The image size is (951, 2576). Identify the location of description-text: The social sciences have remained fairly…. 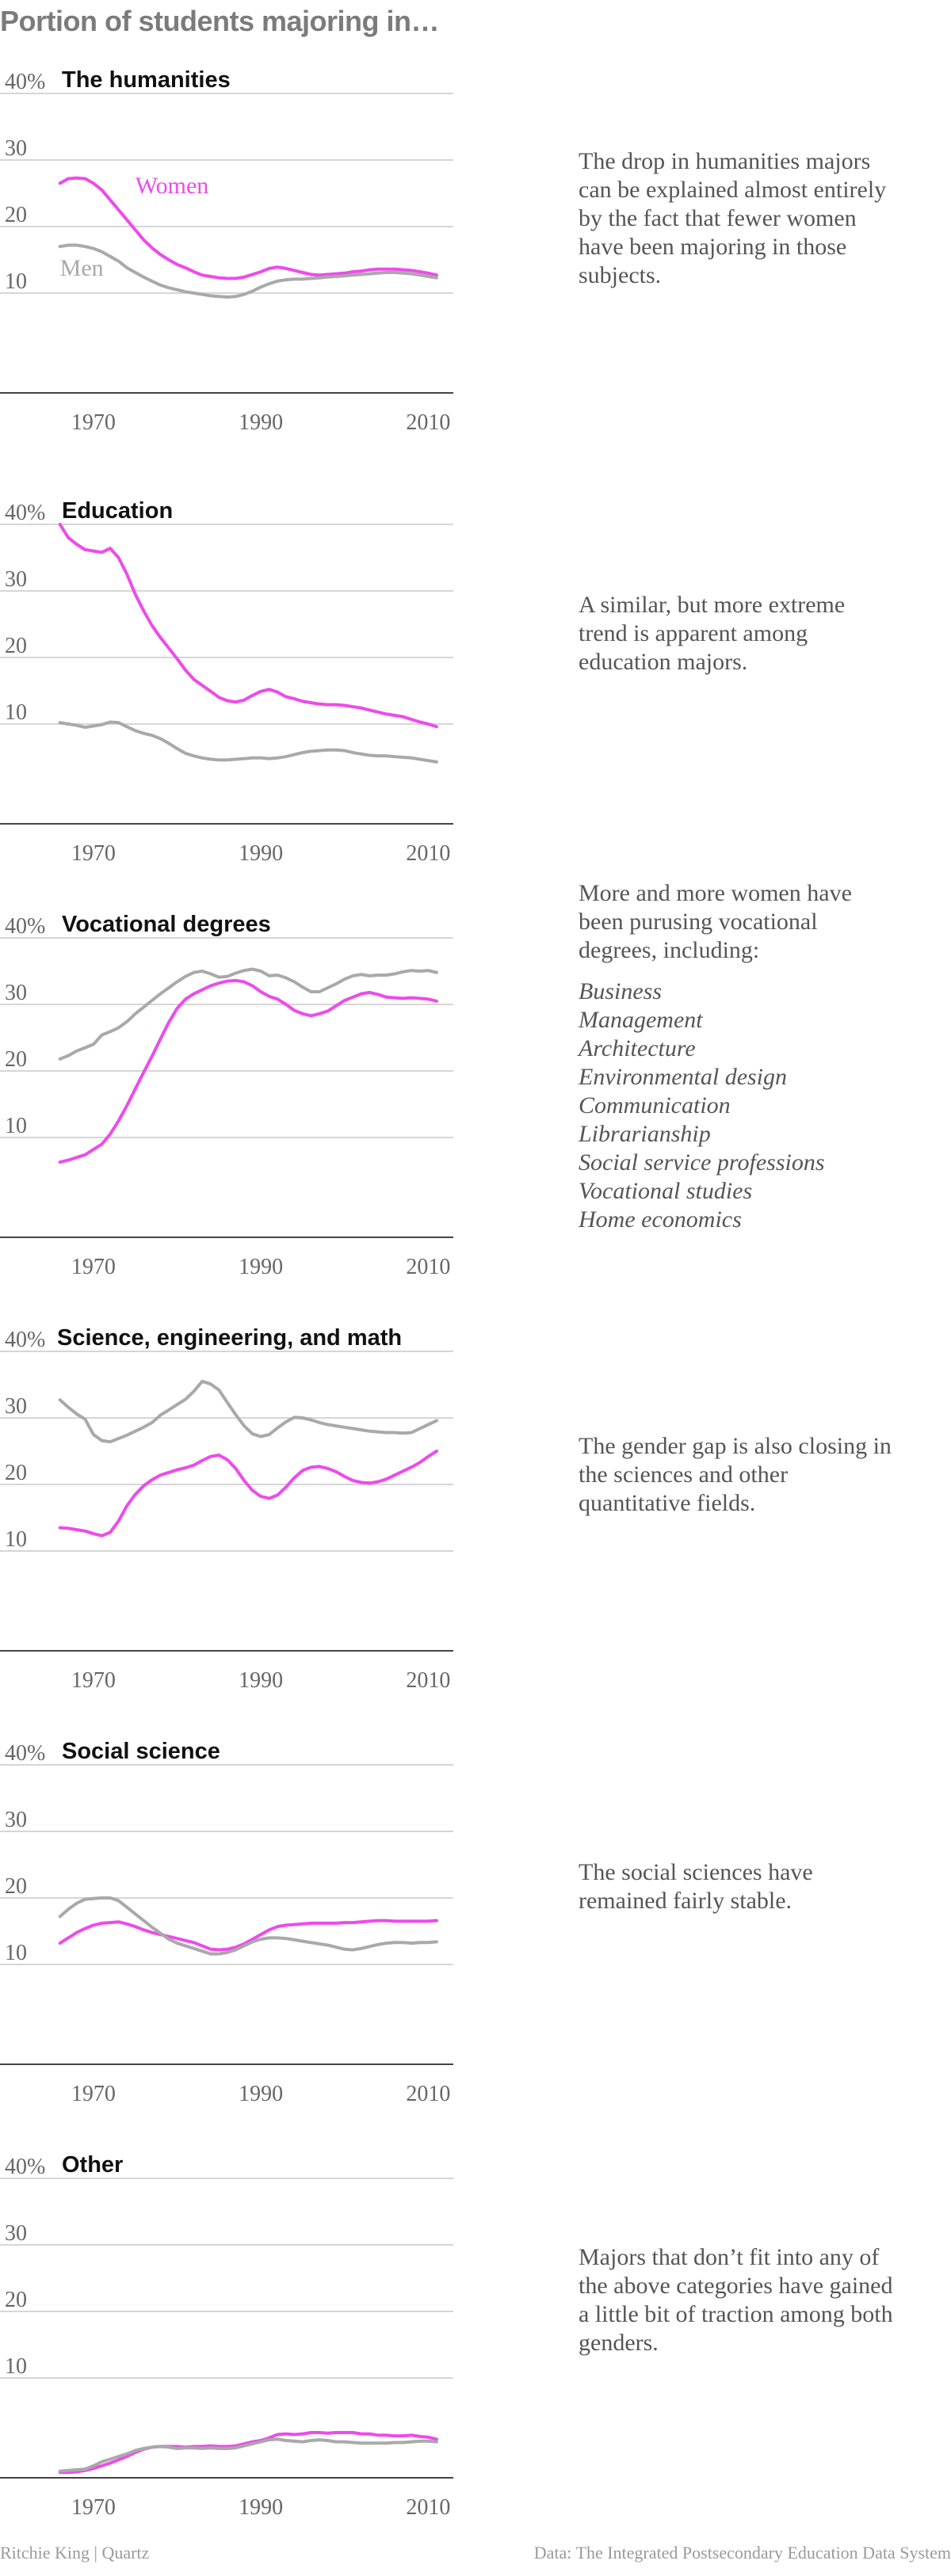
(696, 1886).